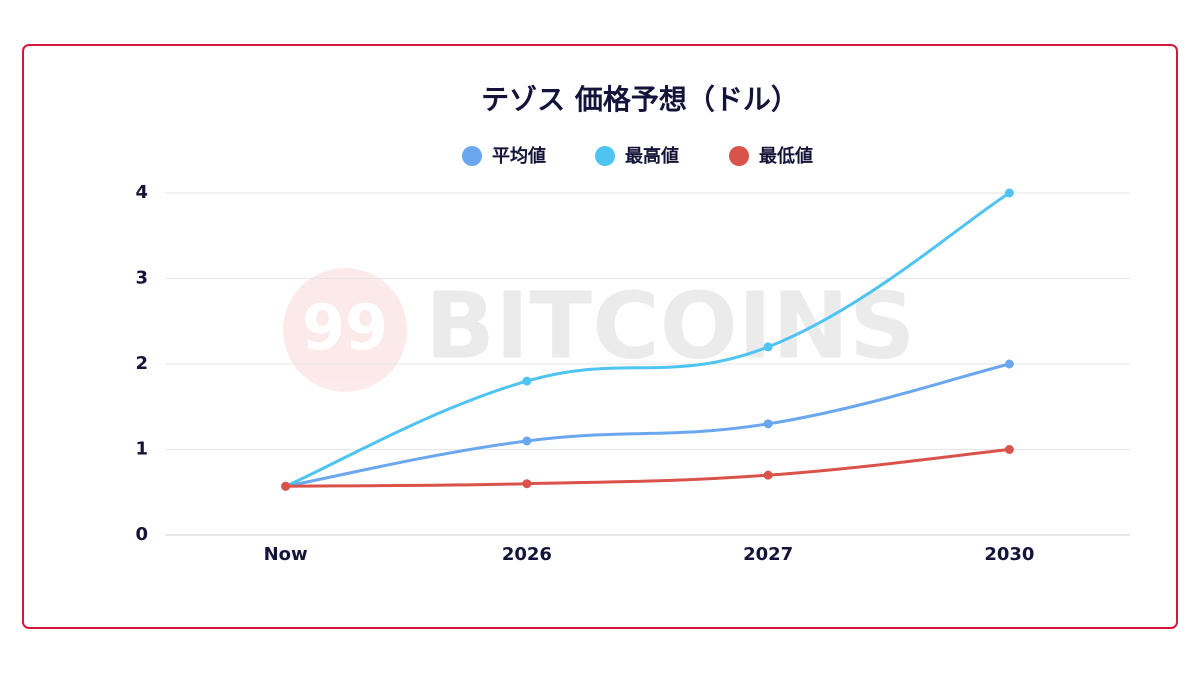 This screenshot has height=675, width=1200. I want to click on legend-label: 平均値, so click(519, 156).